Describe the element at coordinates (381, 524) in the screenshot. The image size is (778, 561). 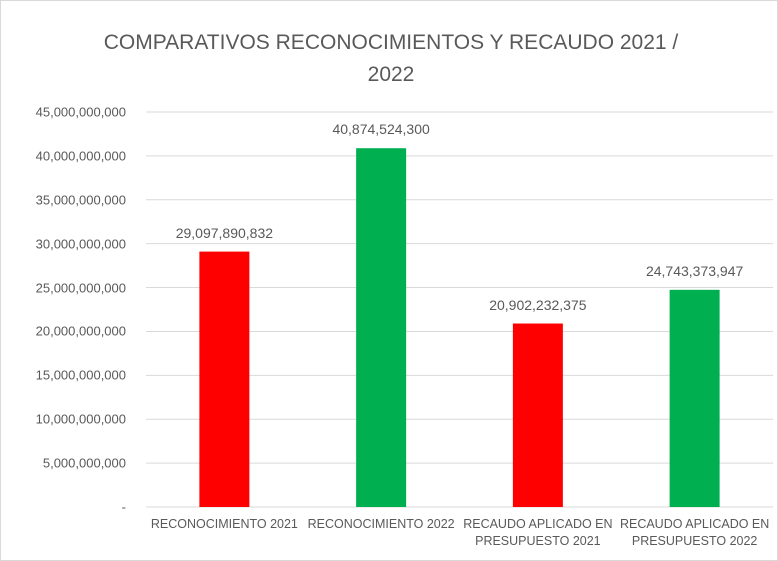
I see `x-tick-label: RECONOCIMIENTO 2022` at that location.